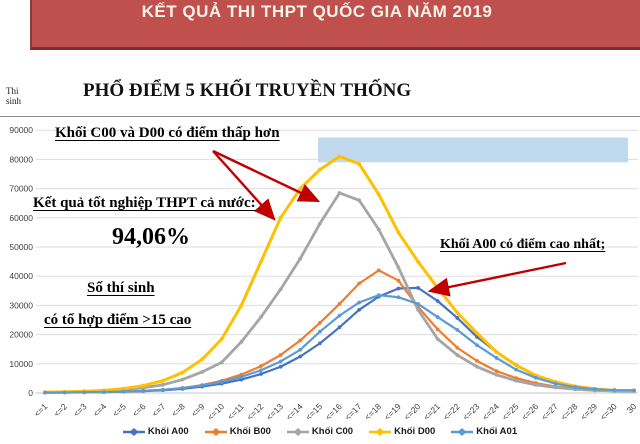 The image size is (640, 444). Describe the element at coordinates (588, 411) in the screenshot. I see `svg-text: <=29` at that location.